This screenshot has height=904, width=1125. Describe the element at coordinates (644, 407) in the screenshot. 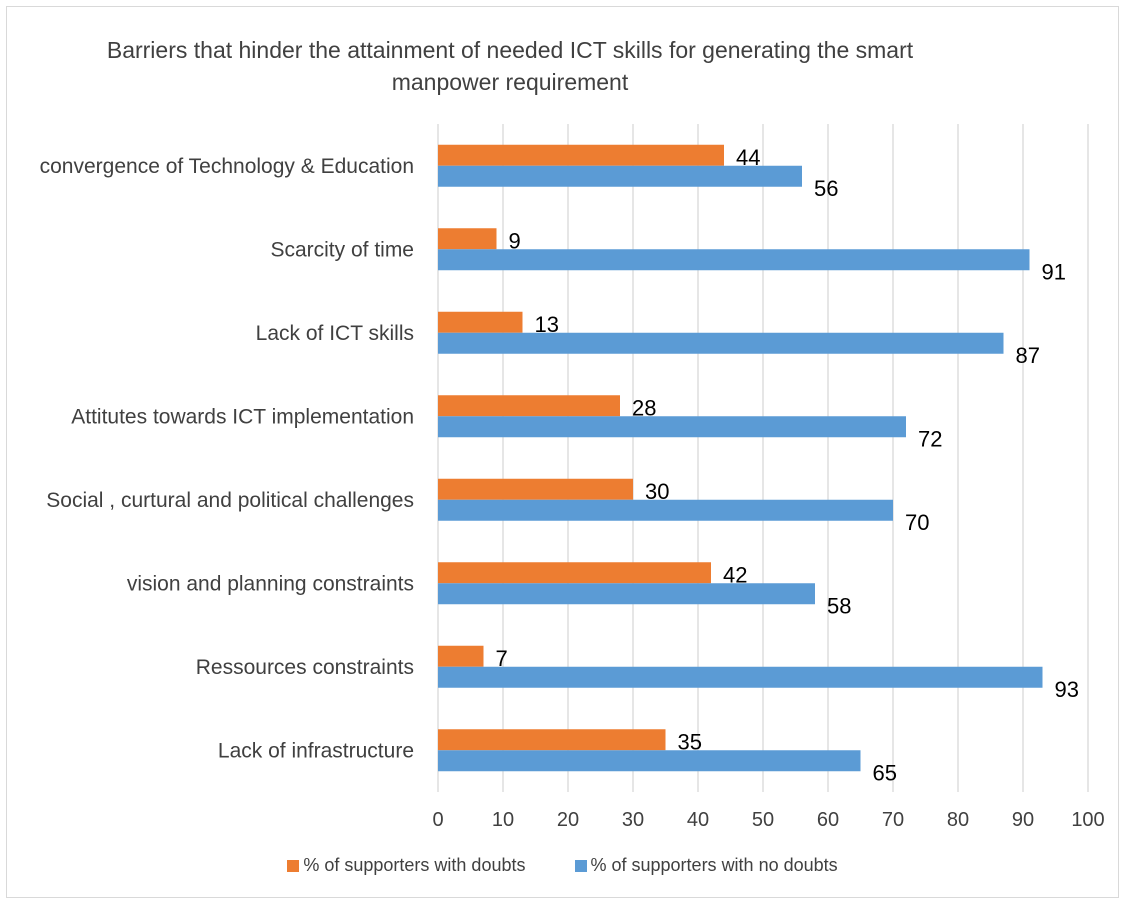

I see `data-label-doubts: 28` at that location.